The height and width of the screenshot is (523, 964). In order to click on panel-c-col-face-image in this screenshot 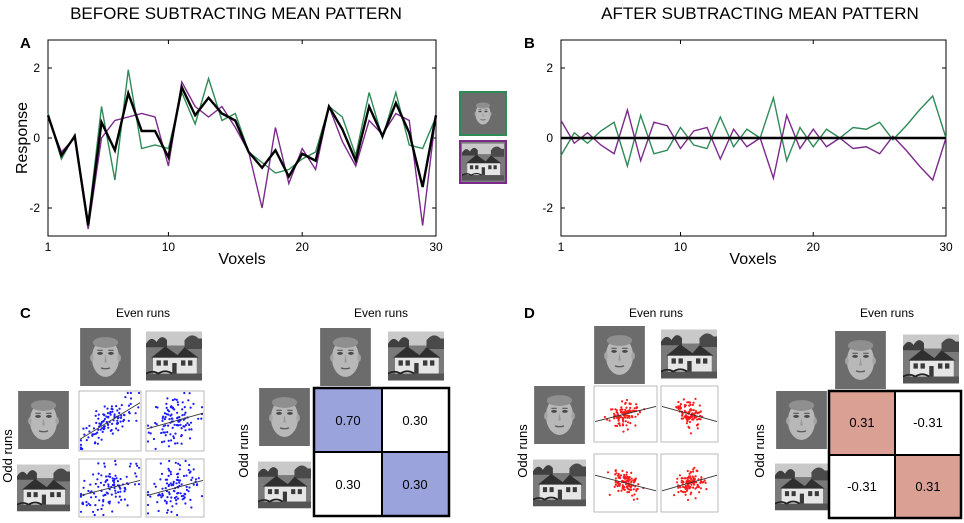, I will do `click(105, 357)`.